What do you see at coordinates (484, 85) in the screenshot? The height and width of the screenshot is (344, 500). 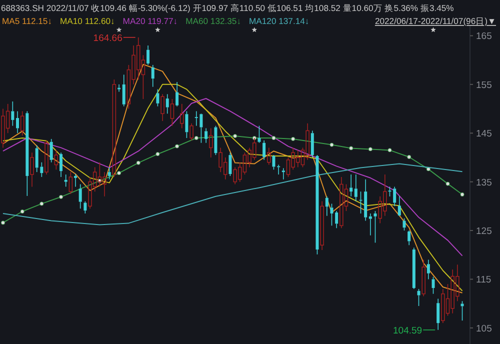 I see `y-tick-label: 155` at bounding box center [484, 85].